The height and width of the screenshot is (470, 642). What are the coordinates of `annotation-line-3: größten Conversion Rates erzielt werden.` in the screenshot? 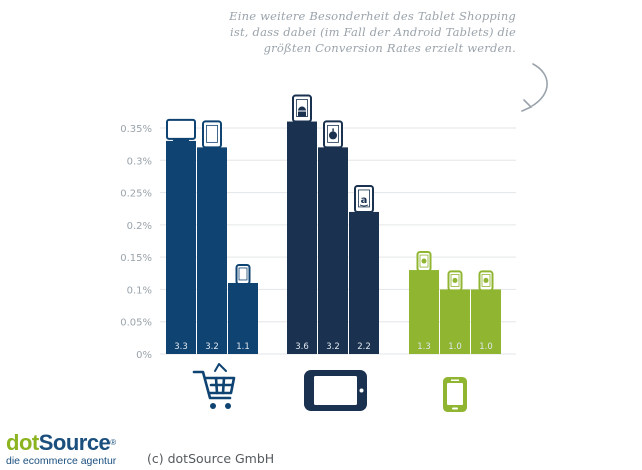 It's located at (389, 48).